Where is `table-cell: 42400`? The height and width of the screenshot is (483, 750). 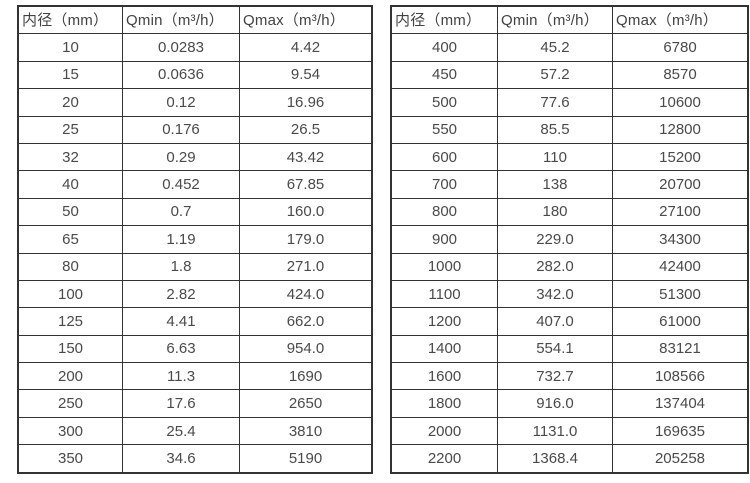 table-cell: 42400 is located at coordinates (680, 266).